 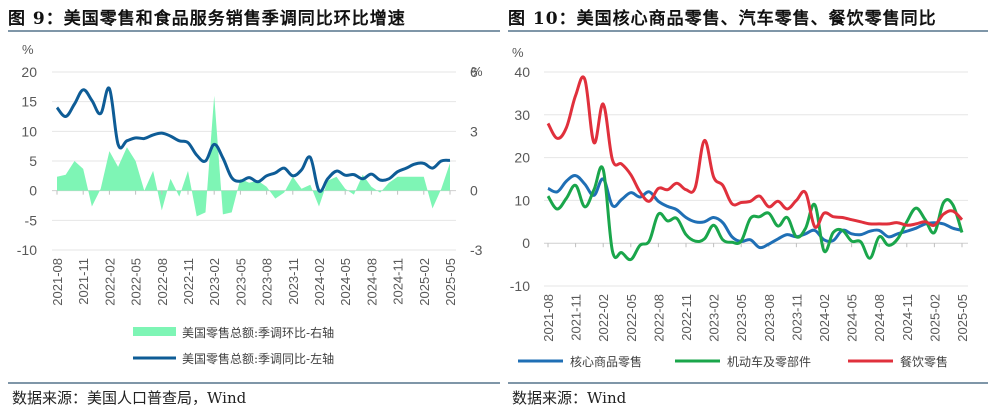 I want to click on left-axis-tick: -10, so click(x=27, y=250).